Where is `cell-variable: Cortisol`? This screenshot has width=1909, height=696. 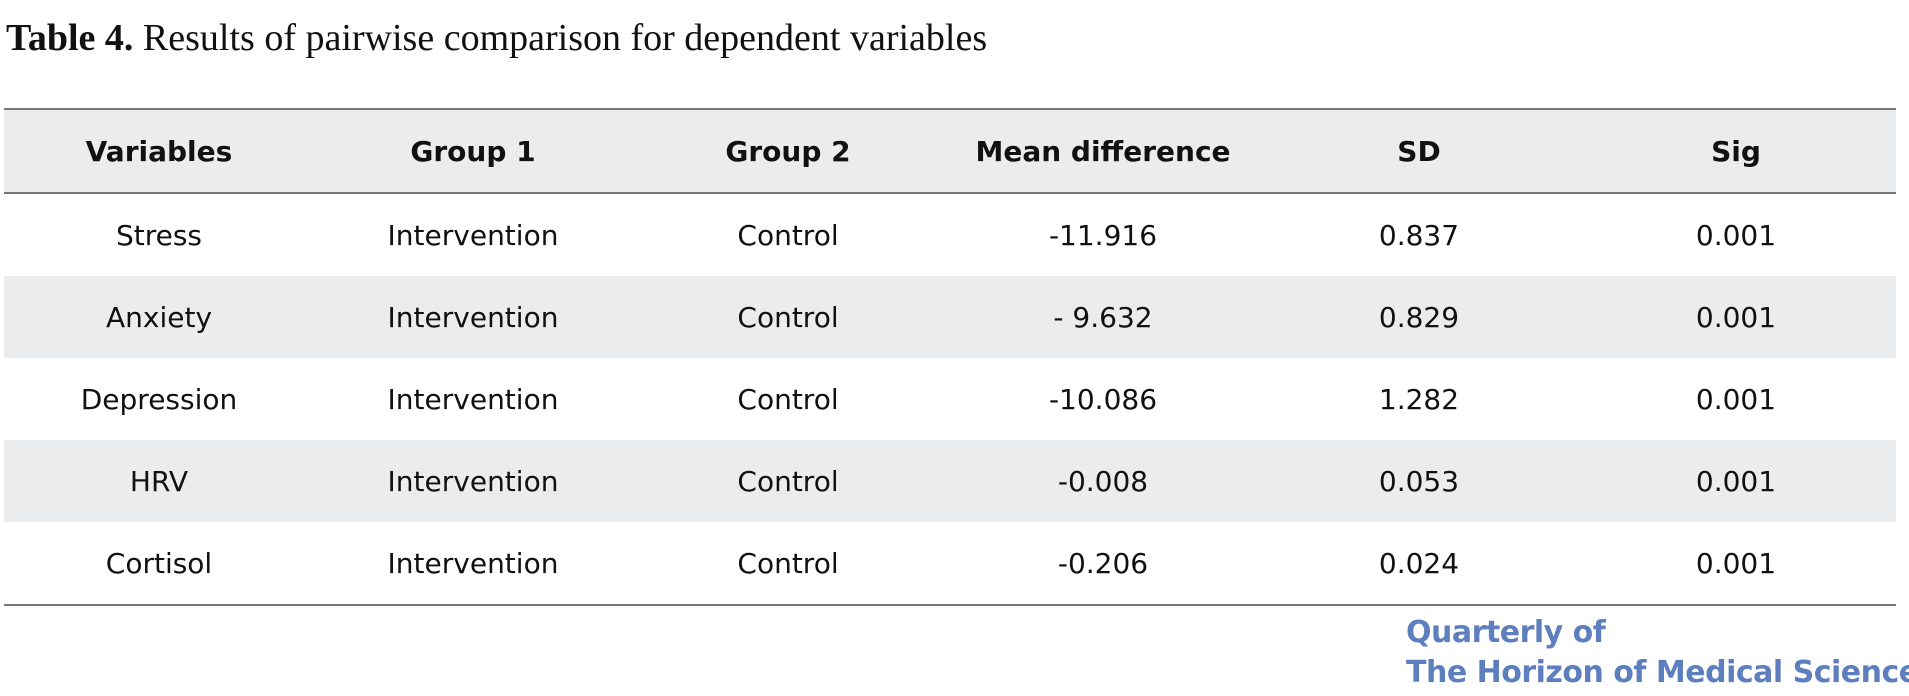 cell-variable: Cortisol is located at coordinates (159, 563).